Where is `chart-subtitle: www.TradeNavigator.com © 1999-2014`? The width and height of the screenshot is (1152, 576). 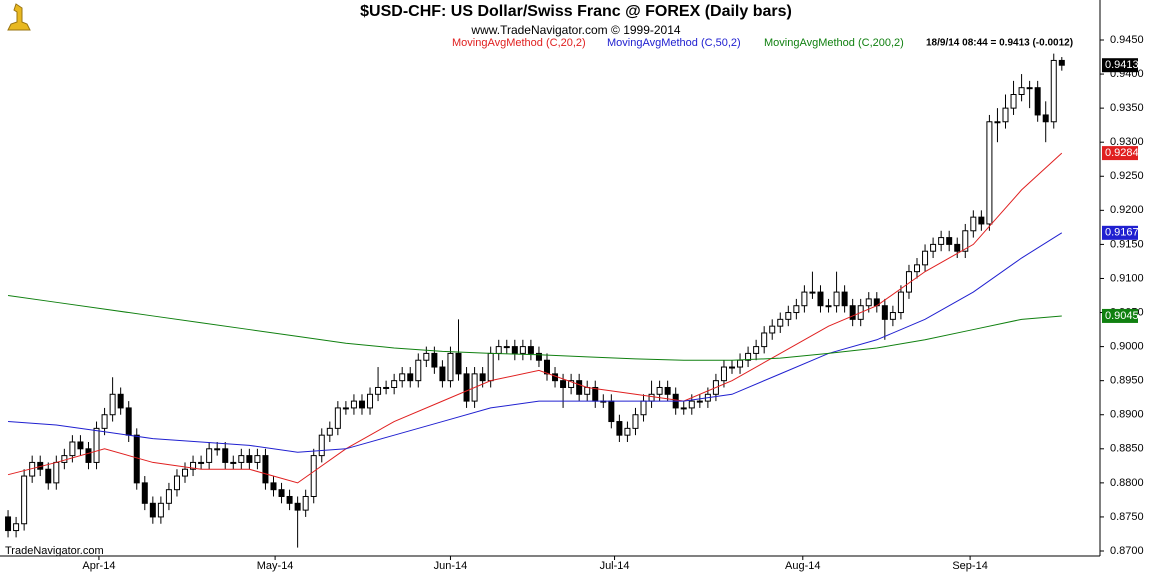
chart-subtitle: www.TradeNavigator.com © 1999-2014 is located at coordinates (575, 30).